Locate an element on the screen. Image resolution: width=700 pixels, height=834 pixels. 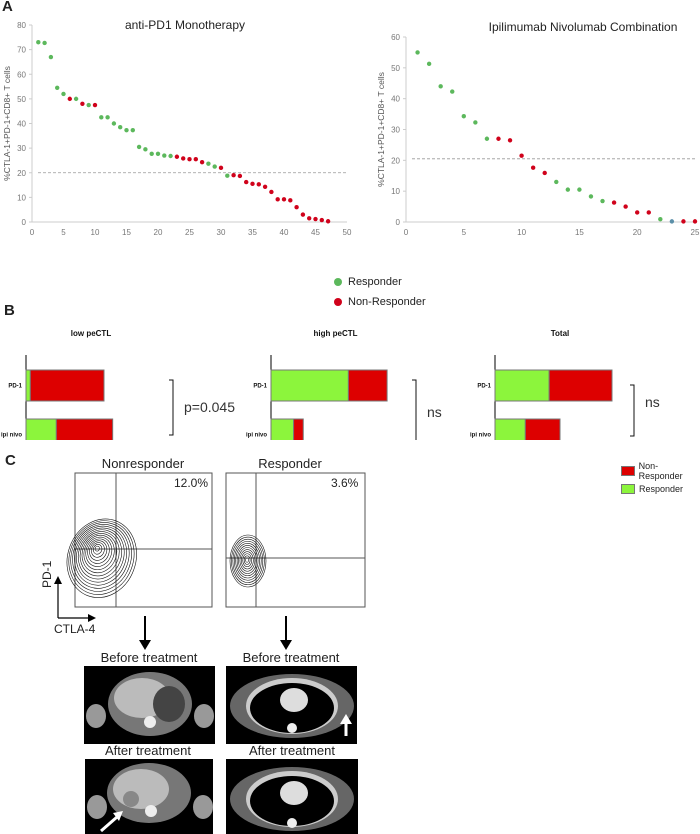
chart-title: Ipilimumab Nivolumab Combination is located at coordinates (583, 27).